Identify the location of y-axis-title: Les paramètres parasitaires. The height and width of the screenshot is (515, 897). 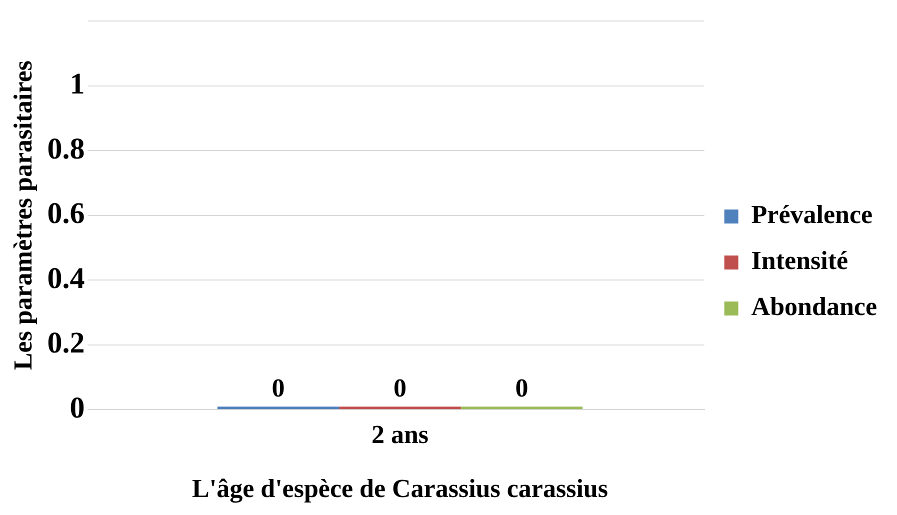
(23, 215).